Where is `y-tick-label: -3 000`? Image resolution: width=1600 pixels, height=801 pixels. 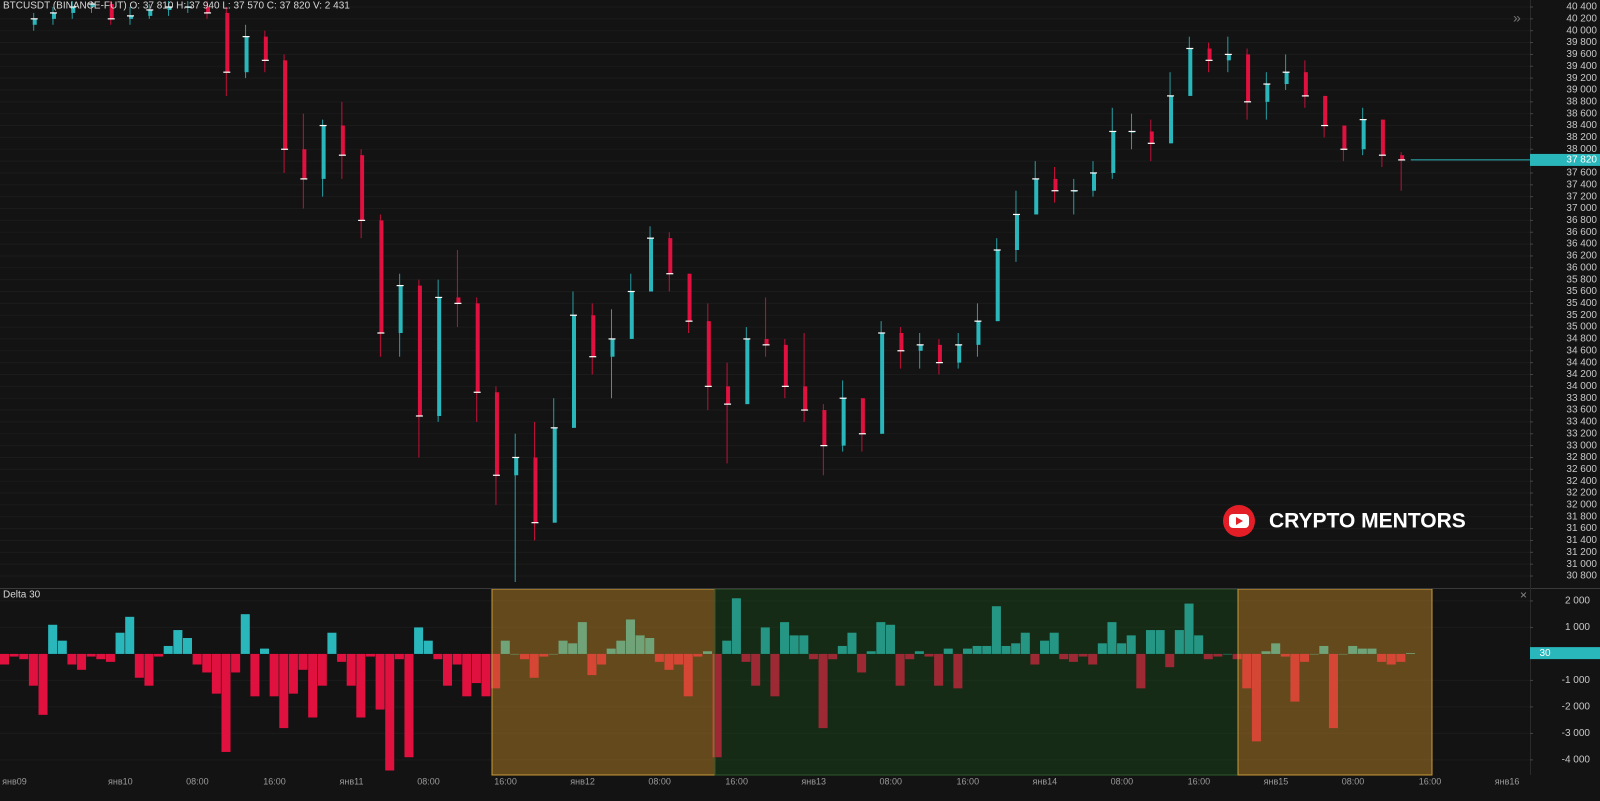 y-tick-label: -3 000 is located at coordinates (1576, 733).